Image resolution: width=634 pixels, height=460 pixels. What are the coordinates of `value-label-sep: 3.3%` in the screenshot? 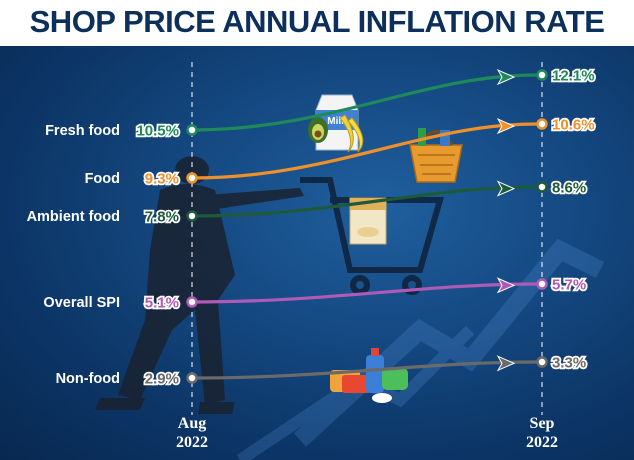 It's located at (569, 363).